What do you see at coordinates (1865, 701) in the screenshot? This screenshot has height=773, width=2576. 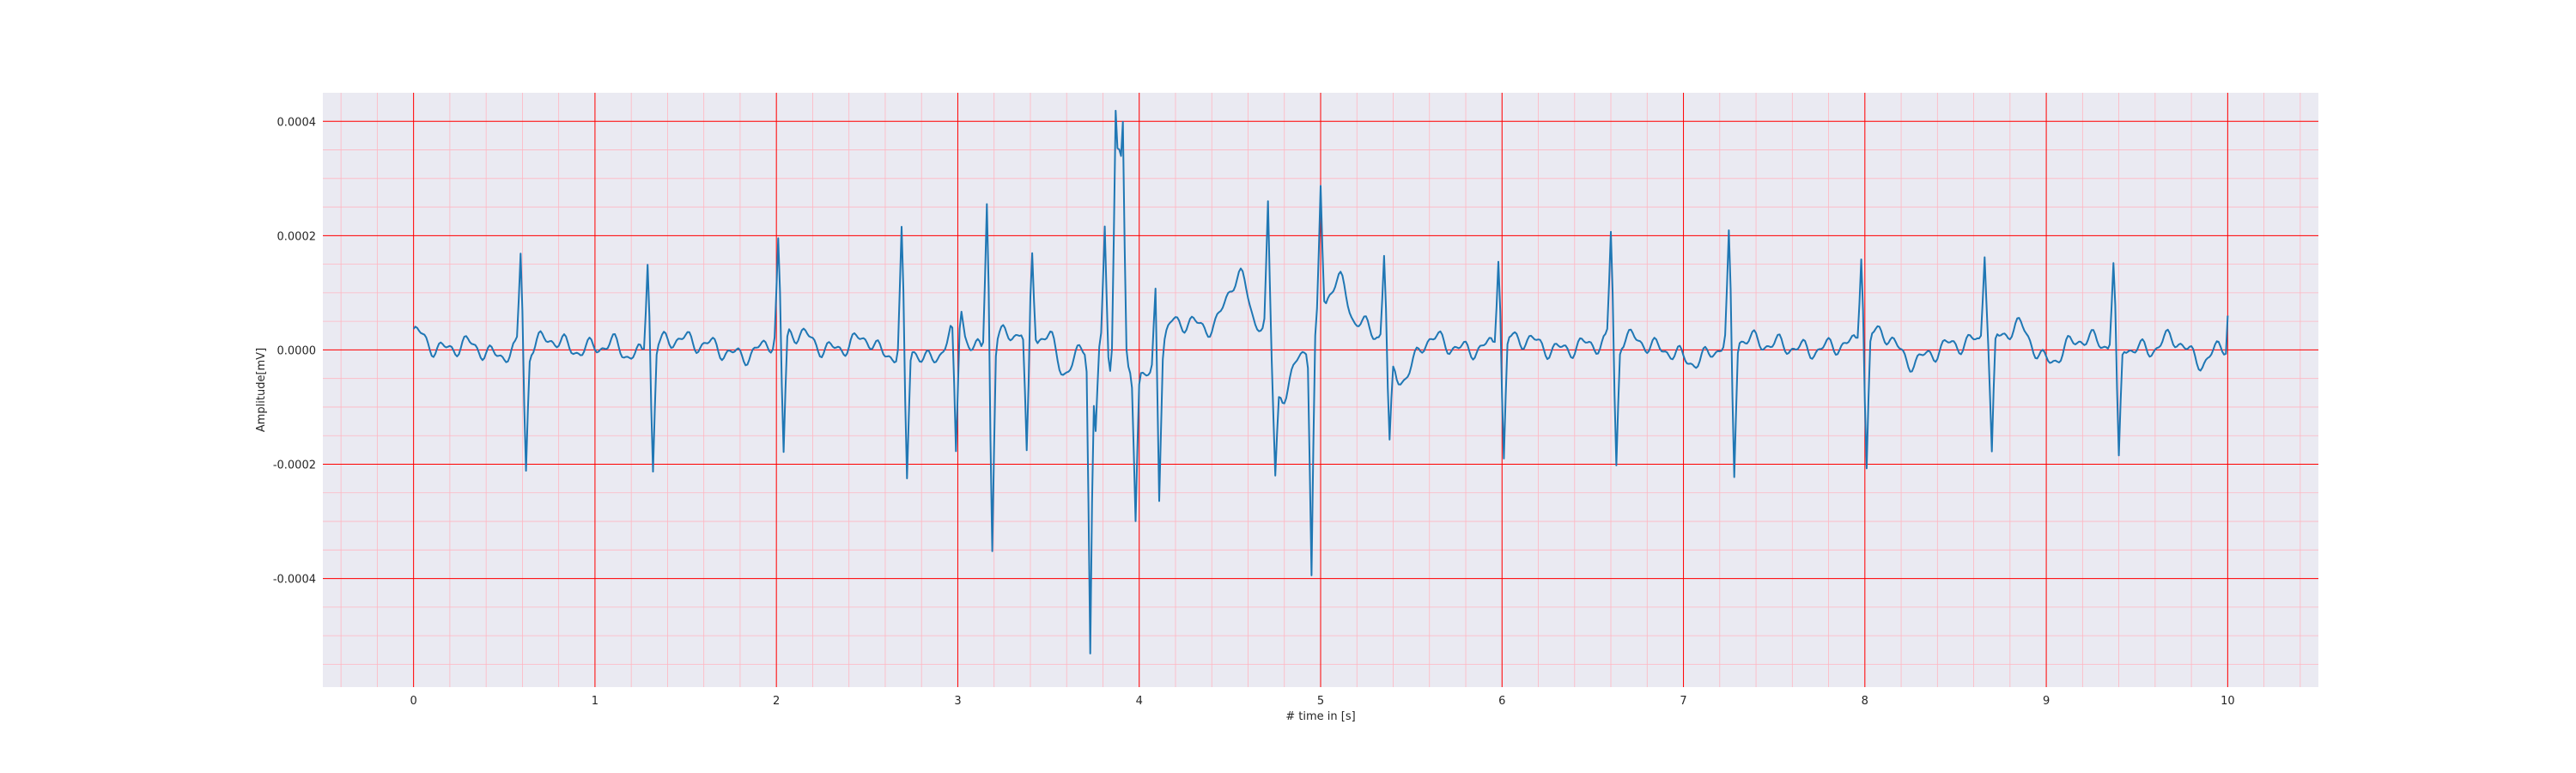 I see `x-tick-label: 8` at bounding box center [1865, 701].